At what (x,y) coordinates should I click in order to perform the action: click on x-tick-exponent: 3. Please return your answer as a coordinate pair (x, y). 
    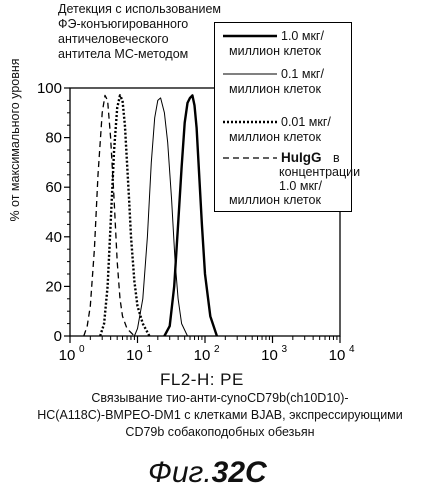
    Looking at the image, I should click on (285, 349).